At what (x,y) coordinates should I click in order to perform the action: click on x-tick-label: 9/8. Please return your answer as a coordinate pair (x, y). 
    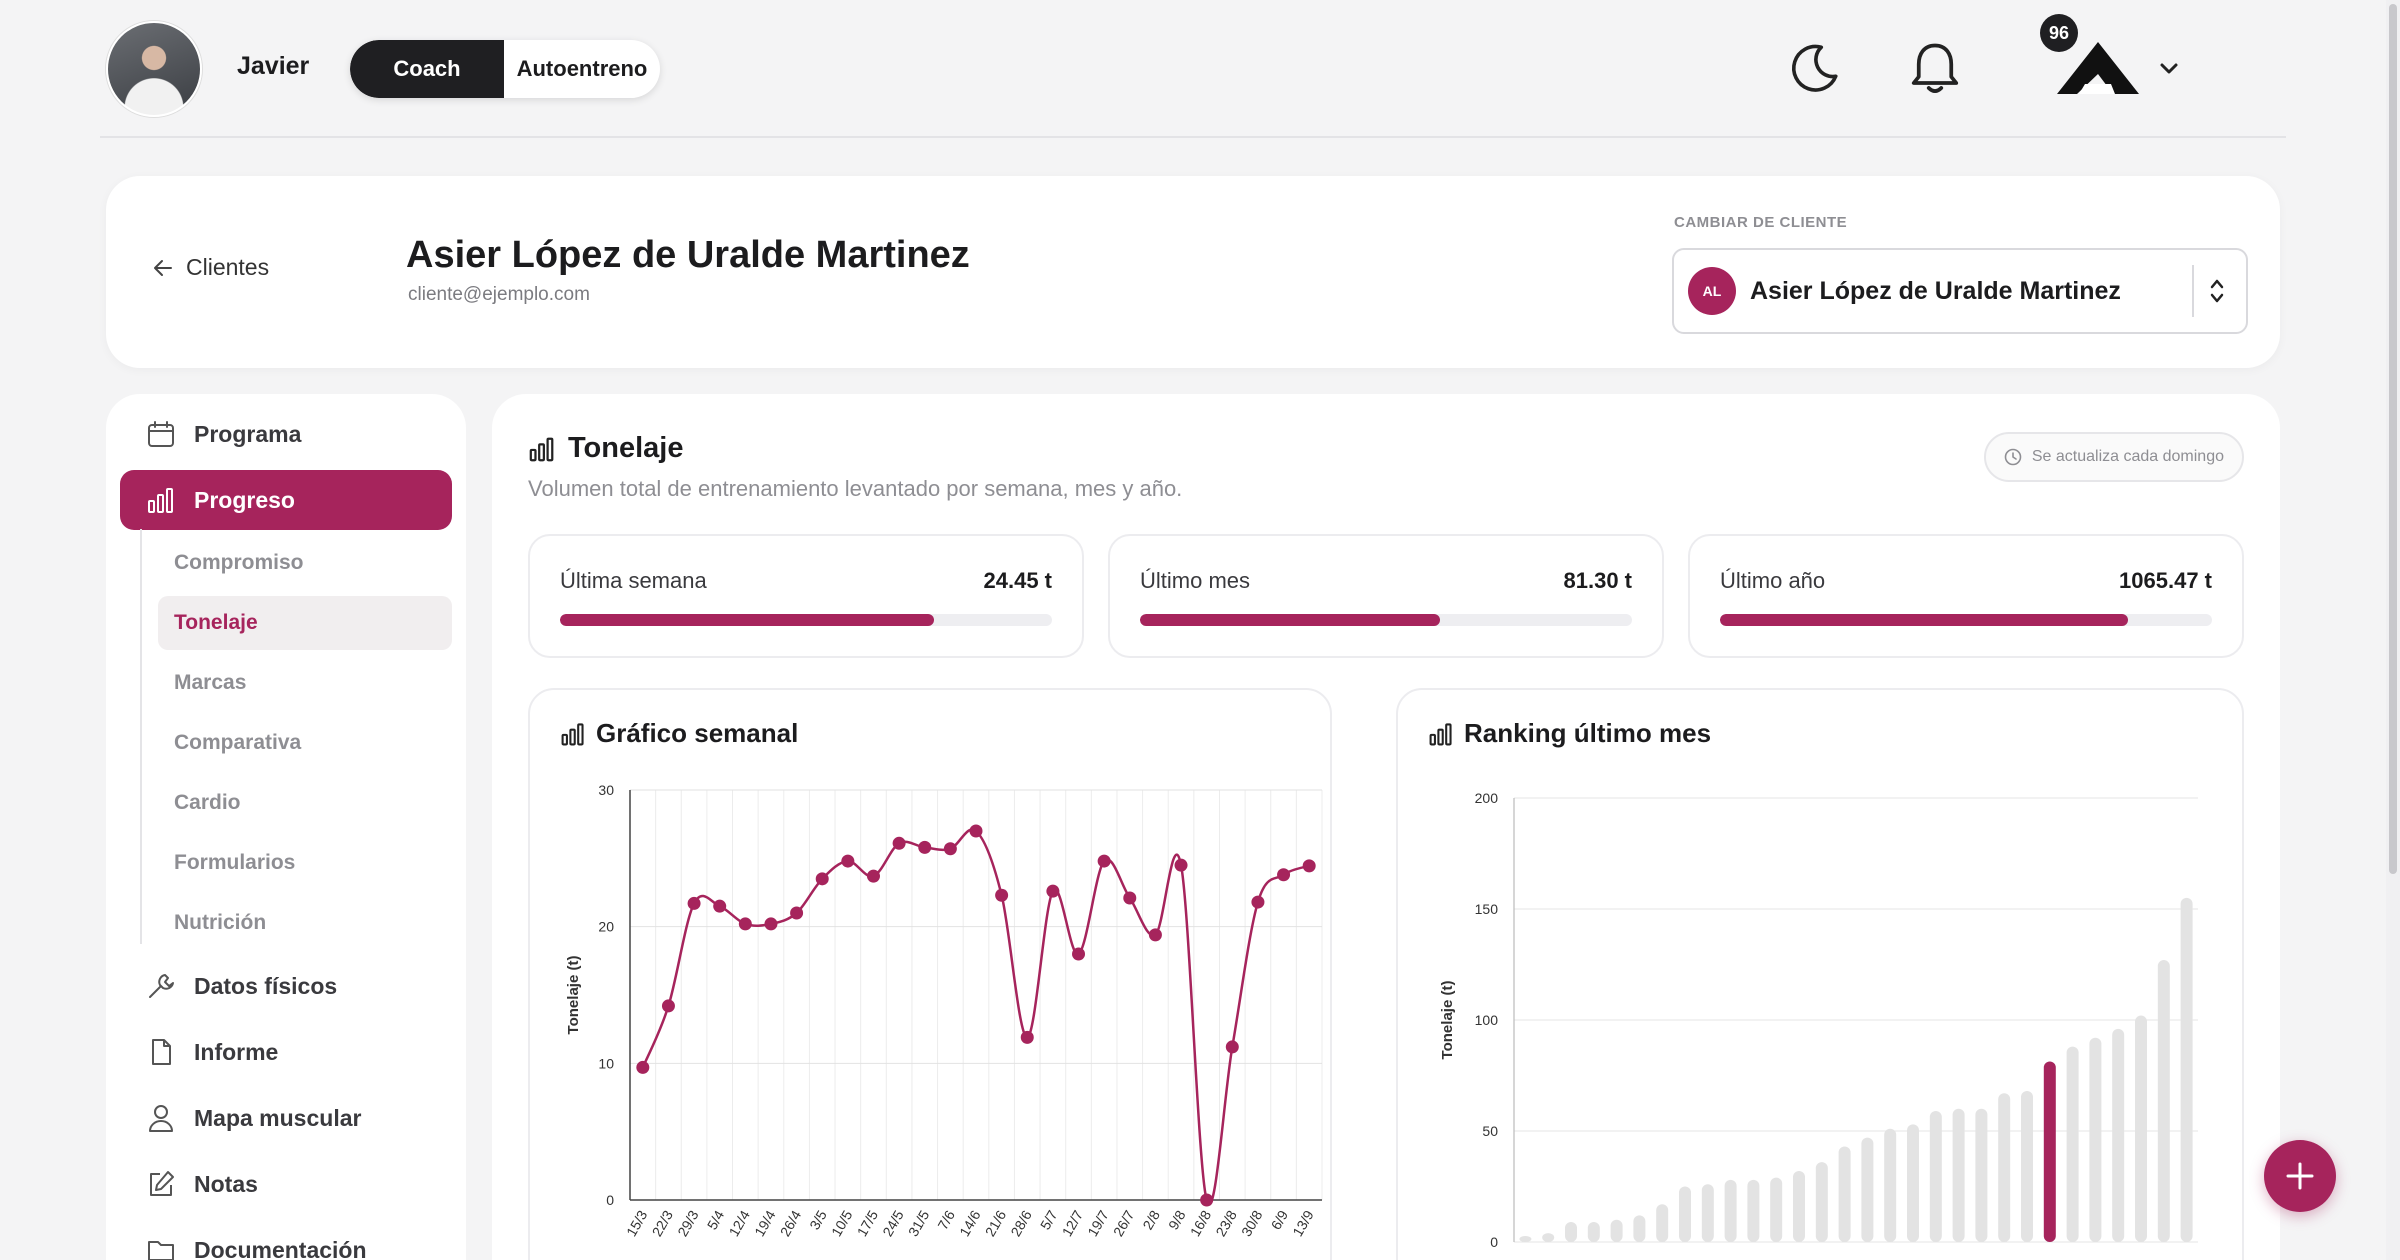
    Looking at the image, I should click on (1177, 1219).